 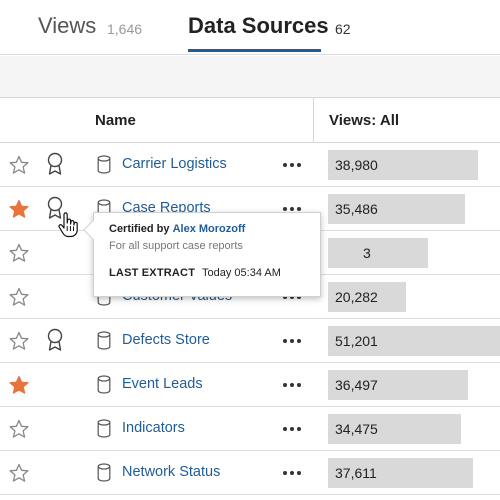 I want to click on table-header: Name Views: All, so click(x=250, y=120).